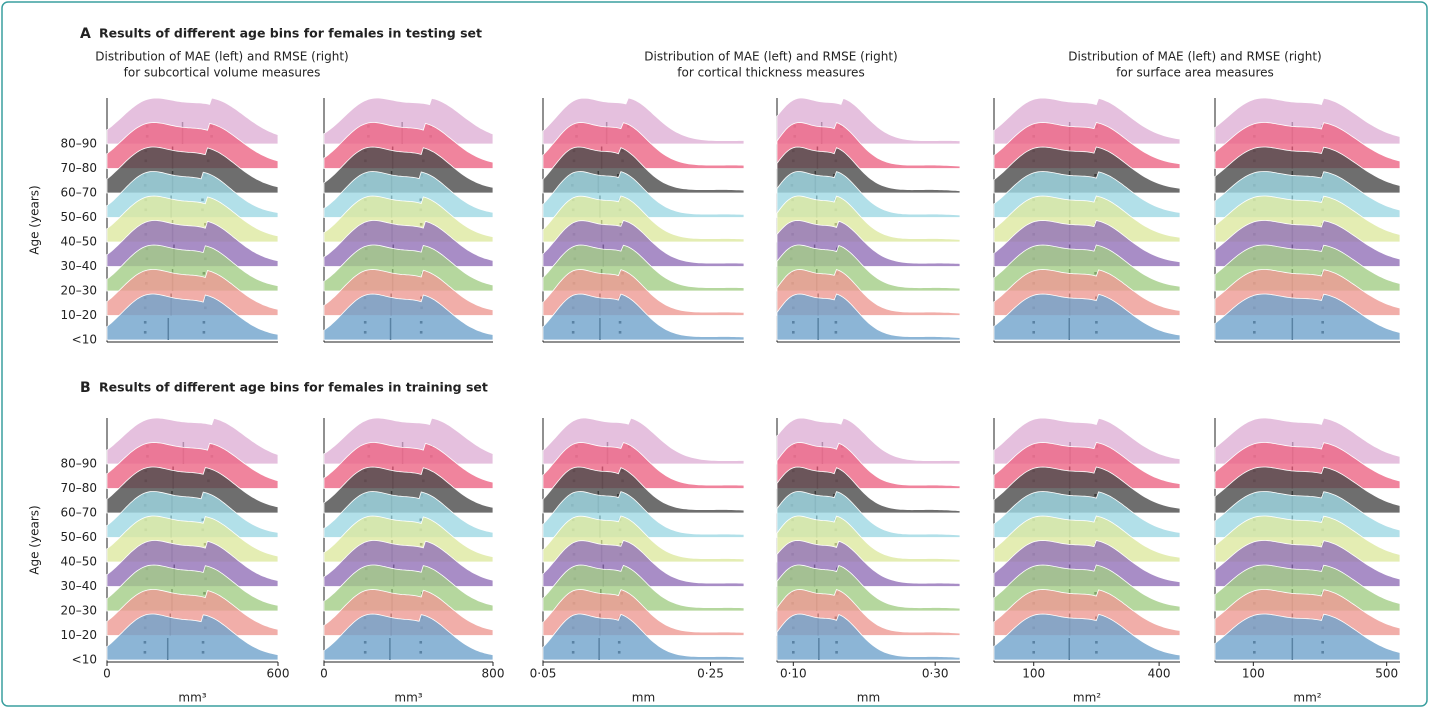 This screenshot has height=708, width=1429. What do you see at coordinates (1386, 674) in the screenshot?
I see `x-tick-label: 500` at bounding box center [1386, 674].